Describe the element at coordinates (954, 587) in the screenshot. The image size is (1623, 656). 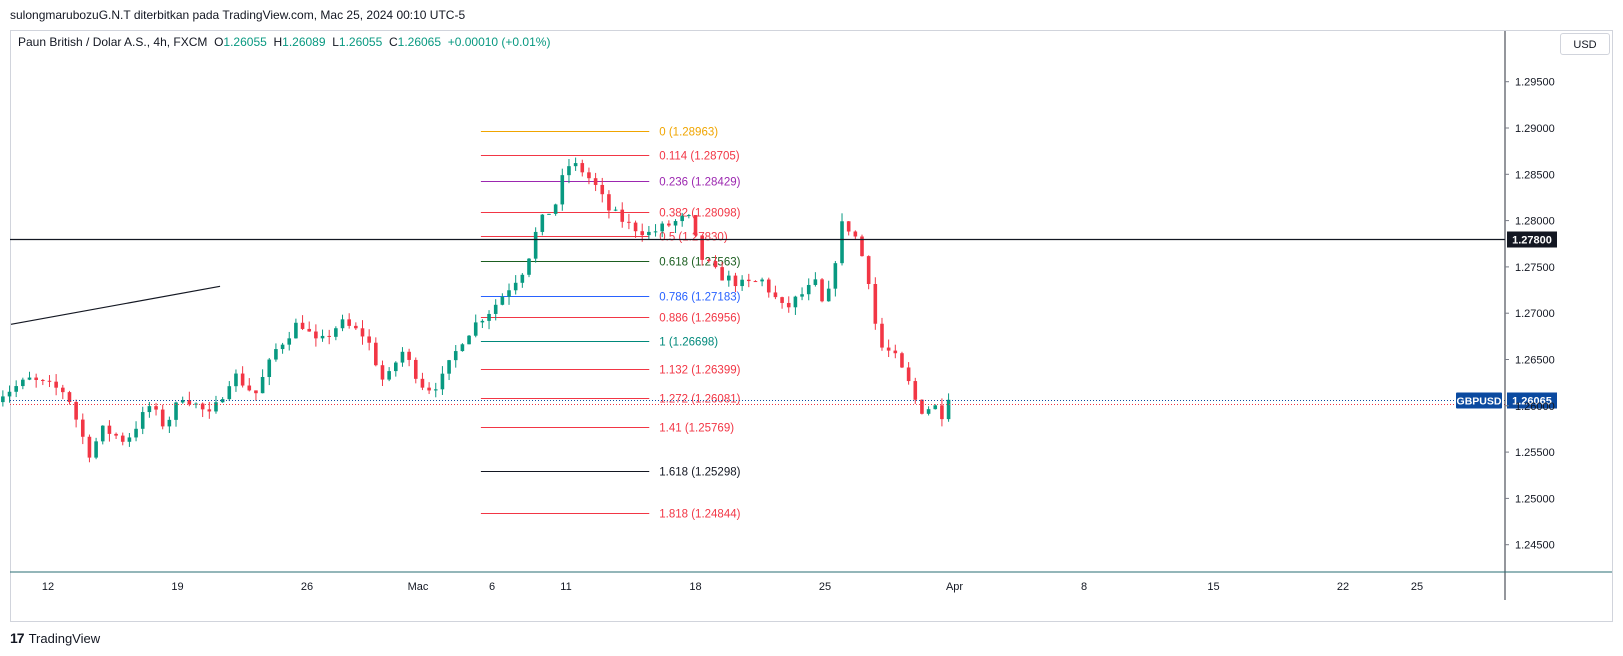
I see `time-tick-label: Apr` at that location.